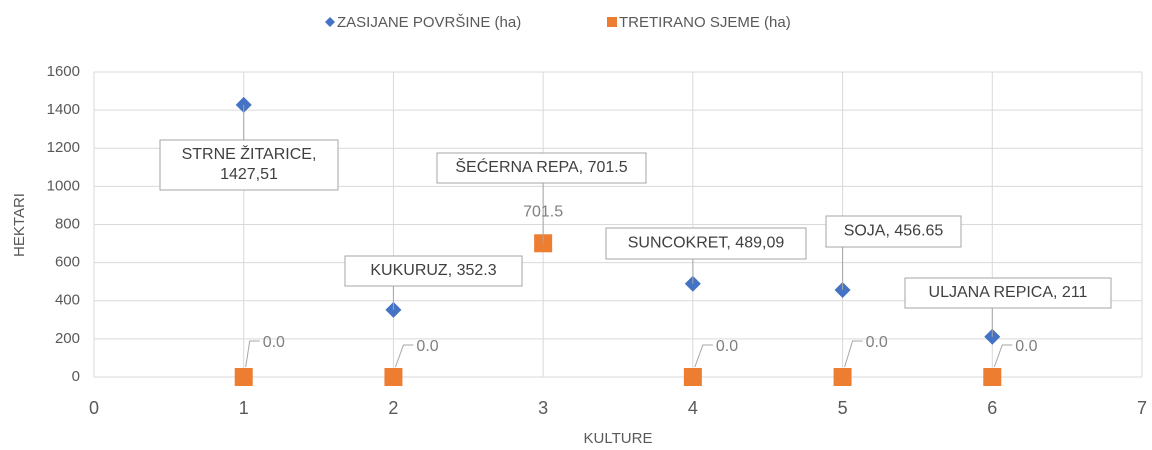 The width and height of the screenshot is (1152, 450). I want to click on y-tick-label: 200, so click(67, 338).